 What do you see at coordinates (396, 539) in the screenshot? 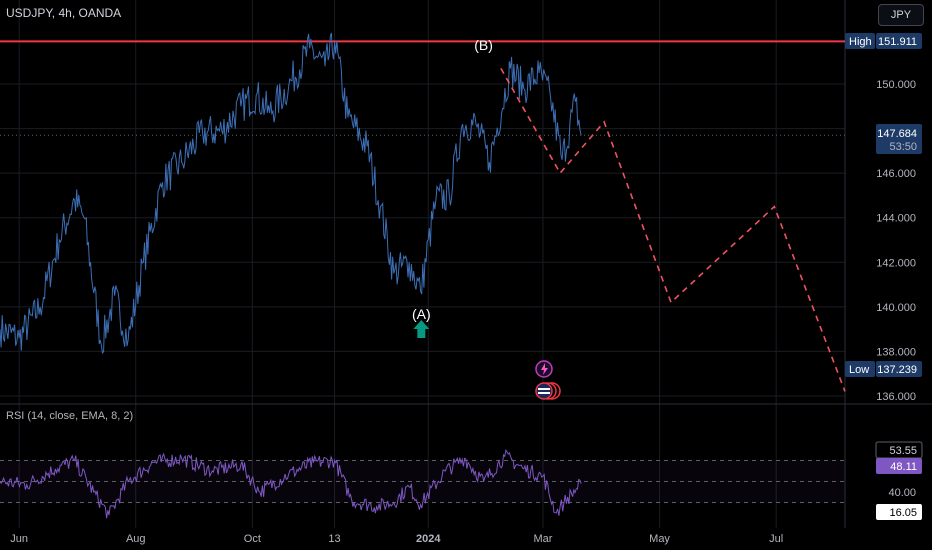
I see `x-axis: Jun Aug Oct 13 2024 Mar May Jul` at bounding box center [396, 539].